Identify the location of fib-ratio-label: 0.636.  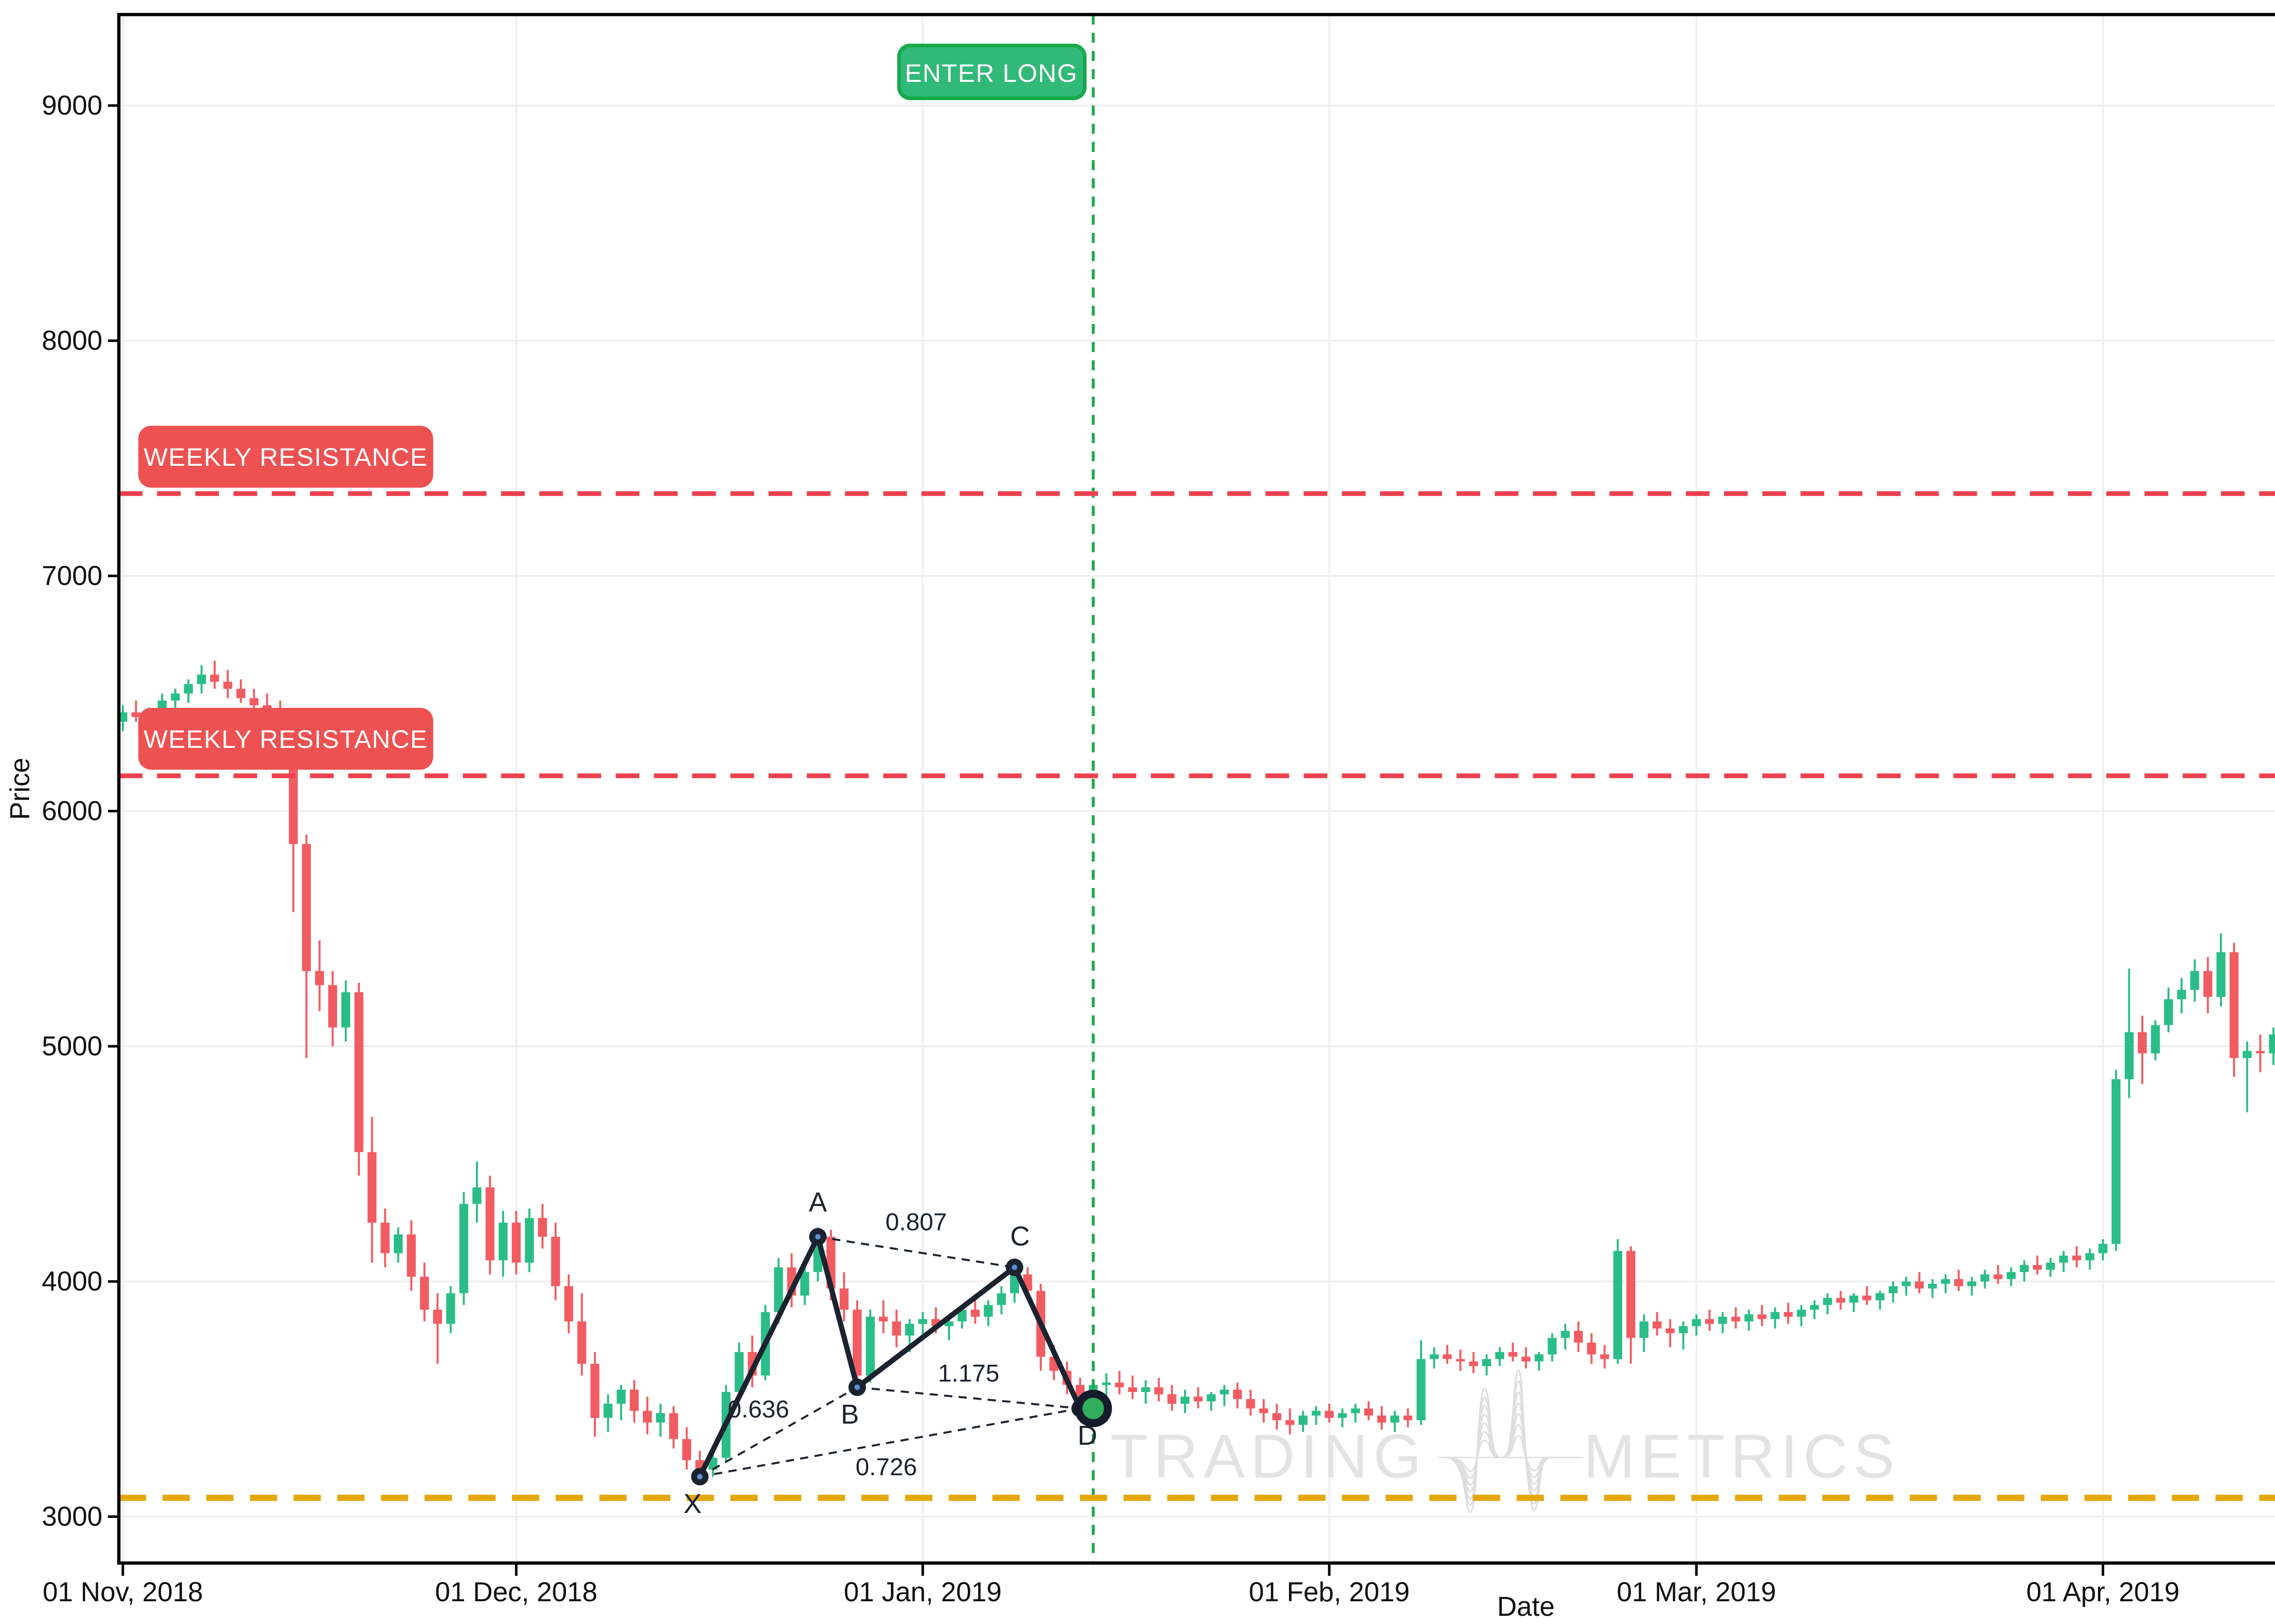
(759, 1409).